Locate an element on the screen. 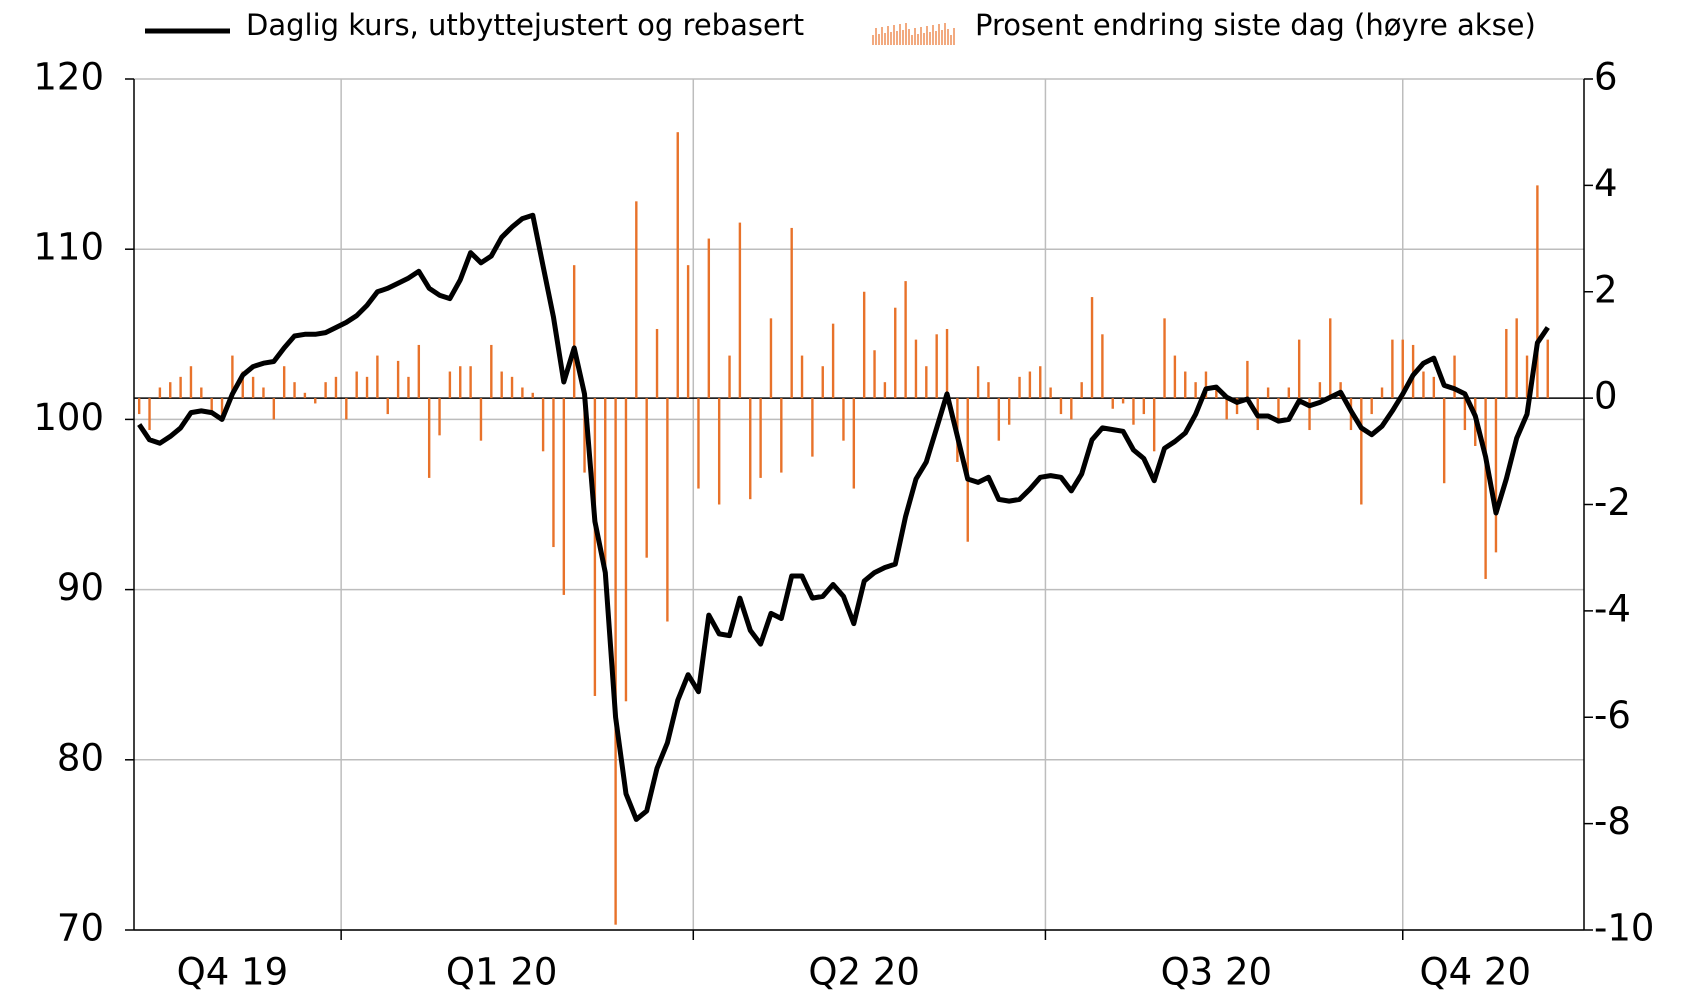 This screenshot has width=1686, height=991. legend-label: Prosent endring siste dag (høyre akse) is located at coordinates (1255, 25).